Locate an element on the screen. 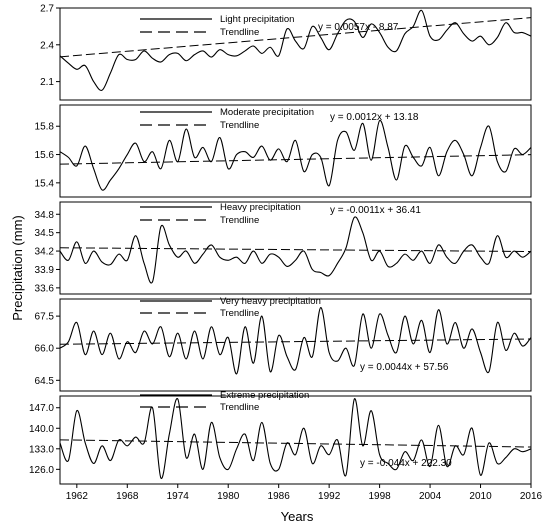 The image size is (550, 529). x-tick-label: 1986 is located at coordinates (279, 496).